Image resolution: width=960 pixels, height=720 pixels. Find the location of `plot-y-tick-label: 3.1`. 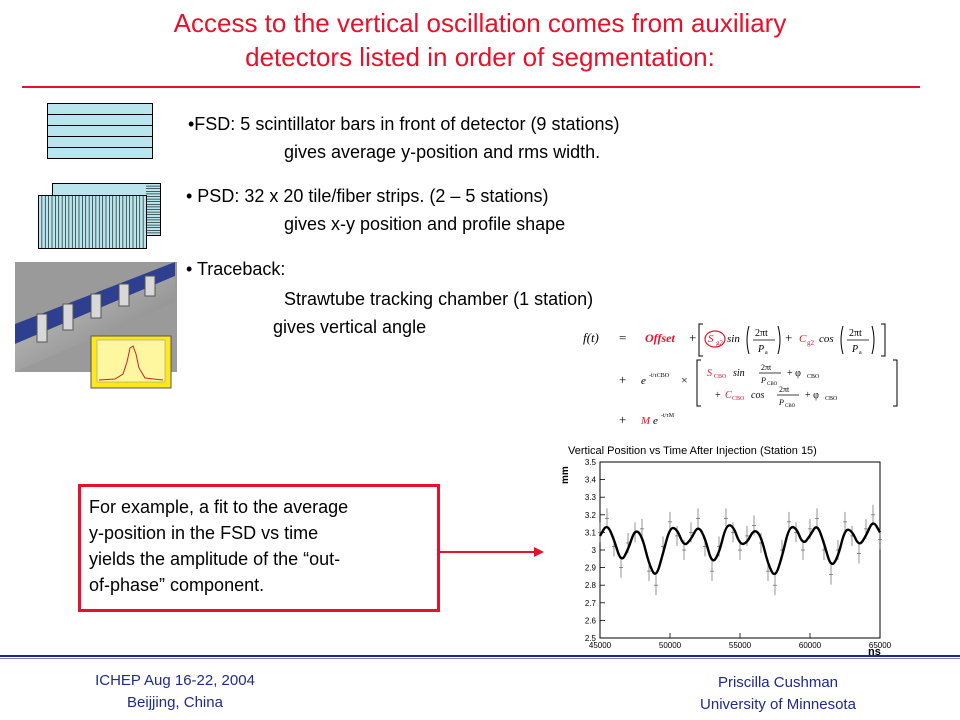

plot-y-tick-label: 3.1 is located at coordinates (591, 532).